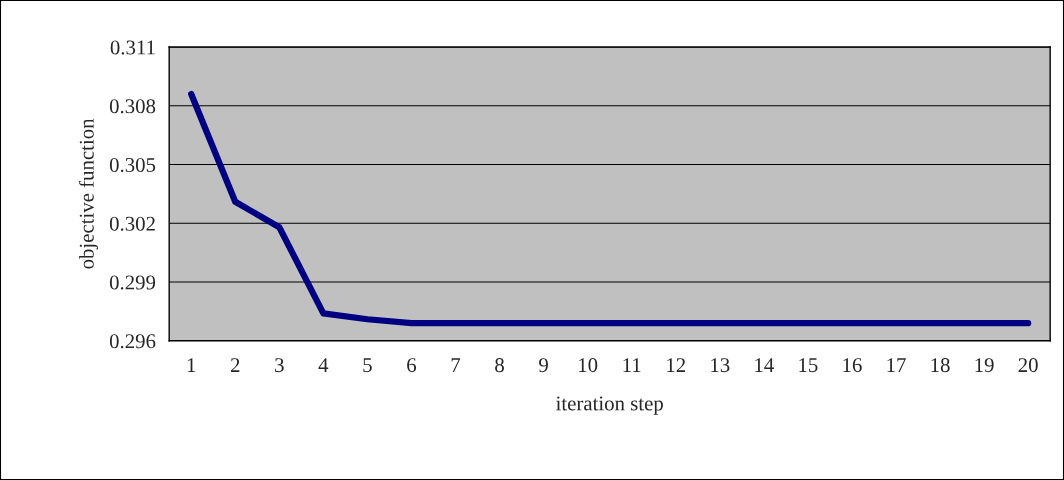 This screenshot has width=1064, height=480. What do you see at coordinates (323, 365) in the screenshot?
I see `x-tick-label: 4` at bounding box center [323, 365].